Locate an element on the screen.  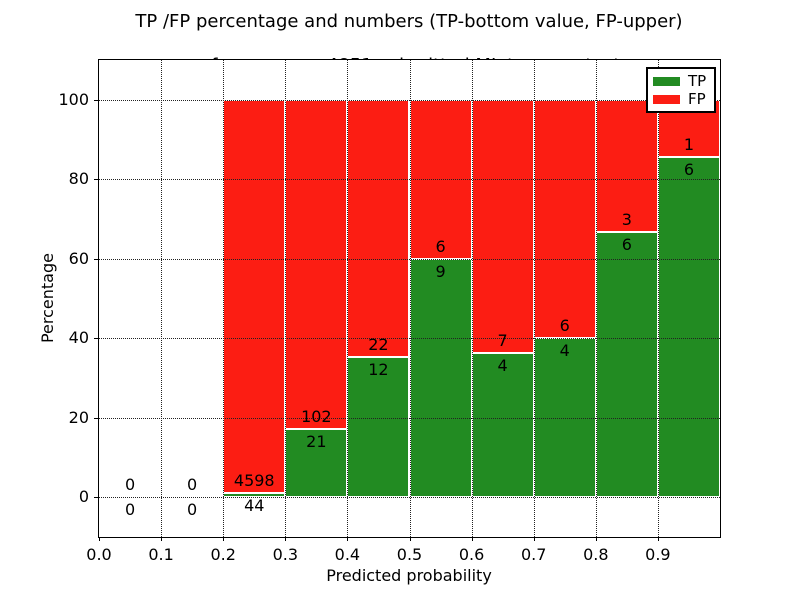
tp-legend-swatch is located at coordinates (666, 81).